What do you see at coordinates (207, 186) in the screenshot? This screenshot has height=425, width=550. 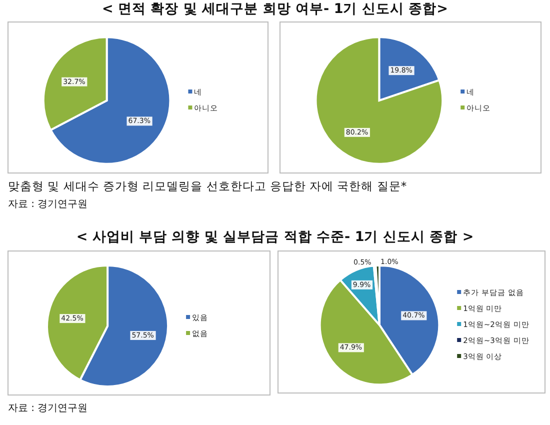 I see `text: 맞춤형 및 세대수 증가형 리모델링을 선호한다고 응답한 자에 국한해 질문*` at bounding box center [207, 186].